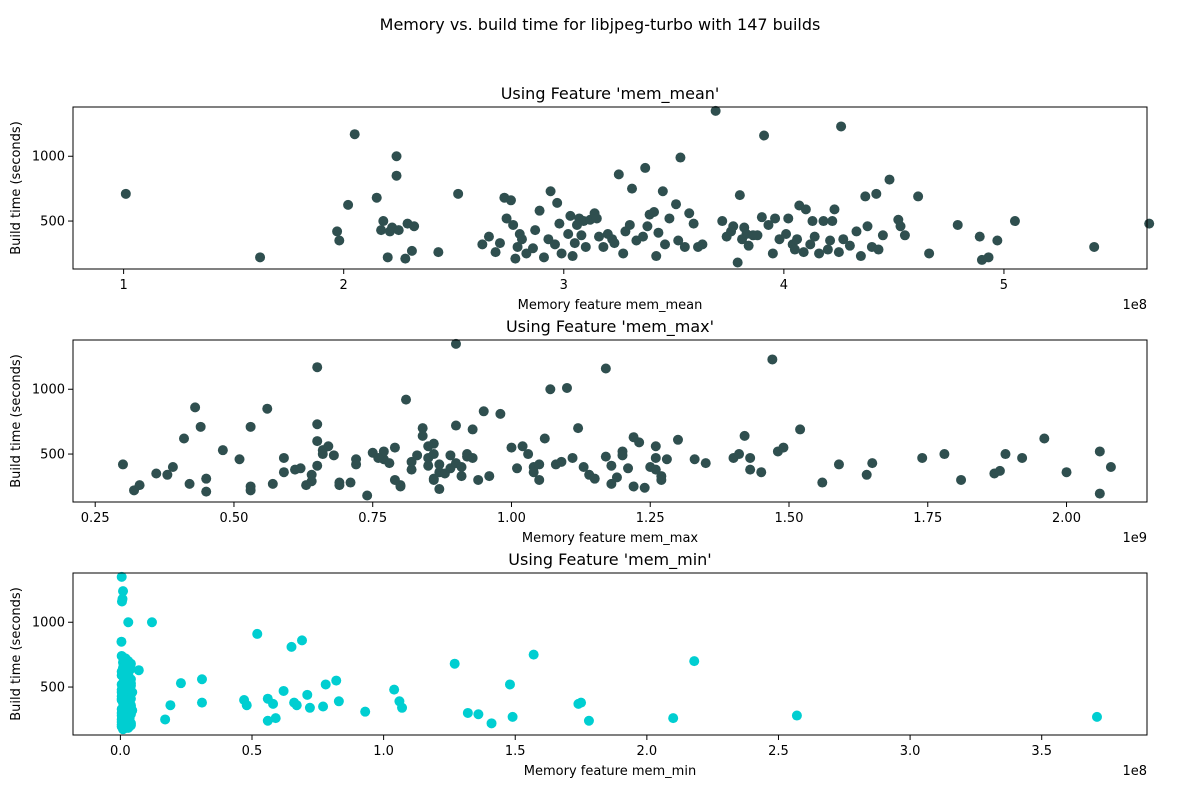  I want to click on x-tick-label: 1.50, so click(789, 518).